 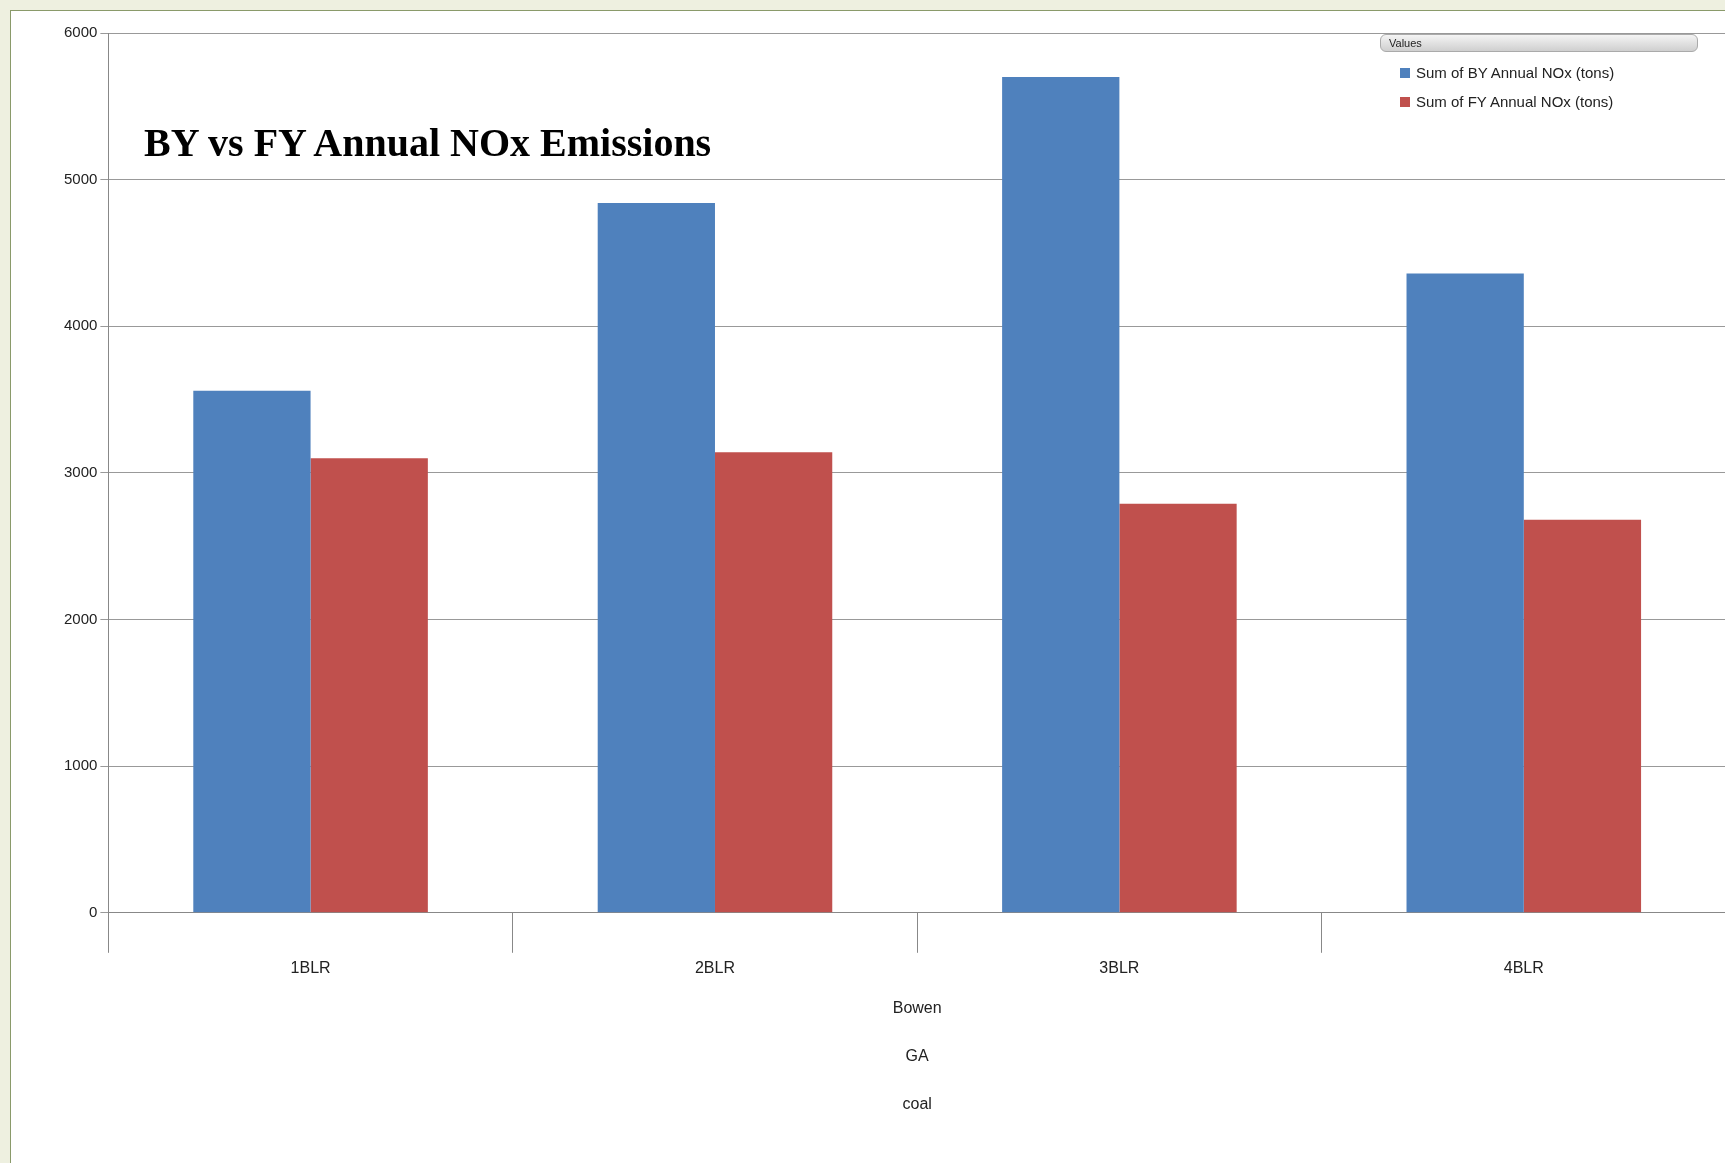 What do you see at coordinates (1539, 43) in the screenshot?
I see `field-button: Values` at bounding box center [1539, 43].